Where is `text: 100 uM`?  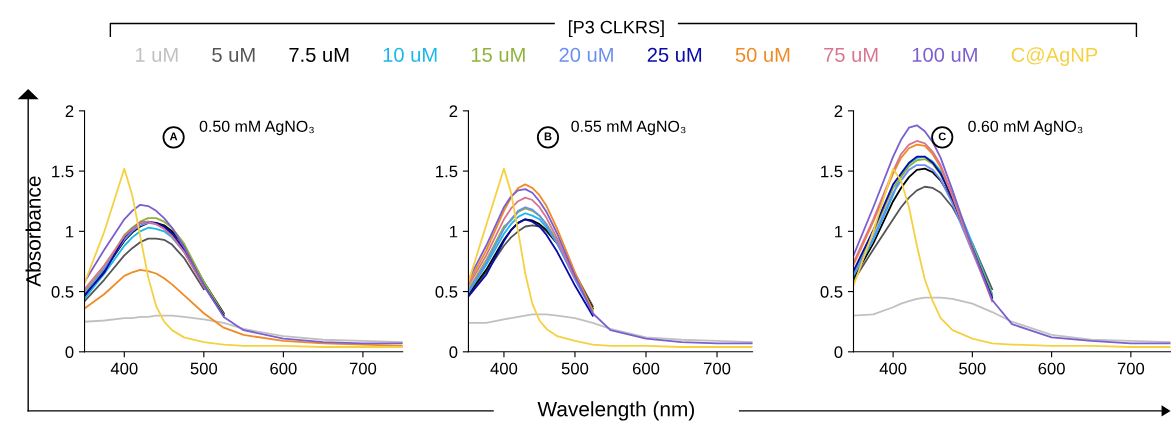 text: 100 uM is located at coordinates (944, 54).